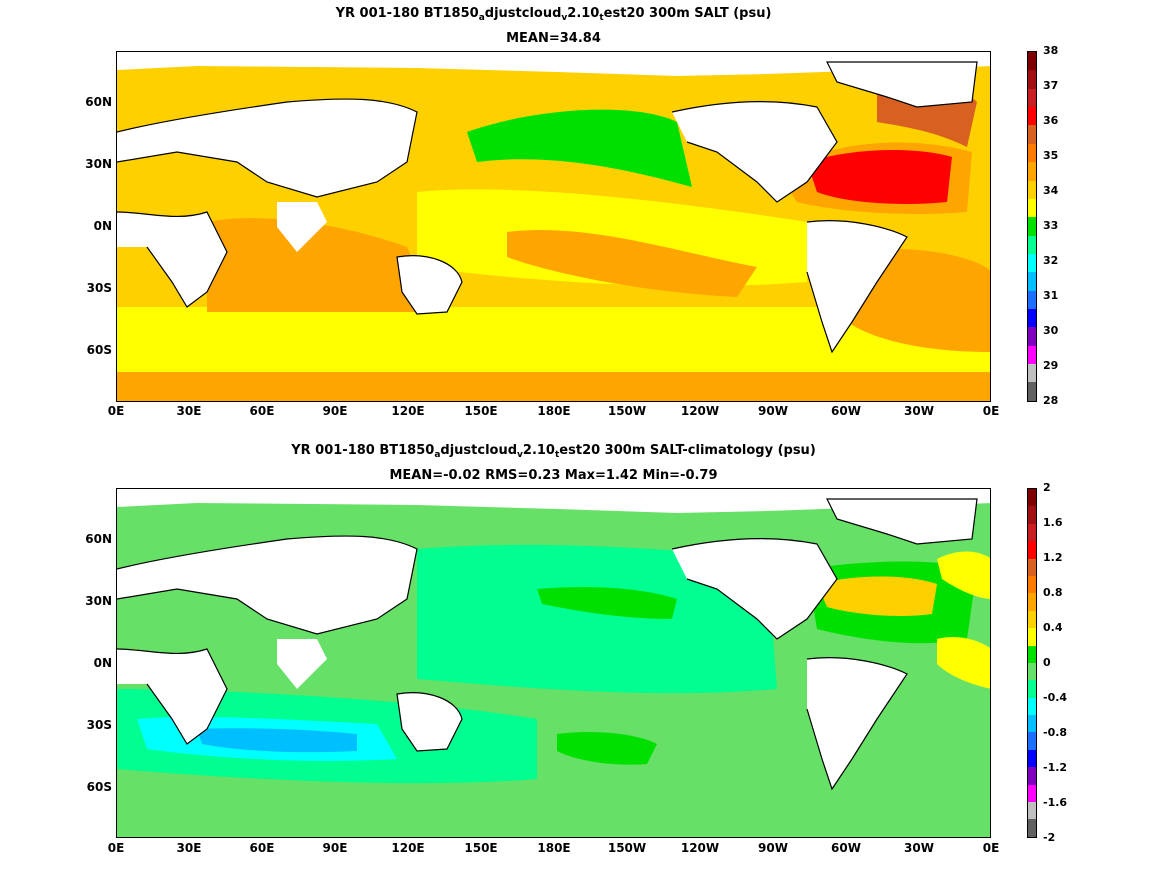 The height and width of the screenshot is (875, 1167). What do you see at coordinates (553, 475) in the screenshot?
I see `panel-subtitle: MEAN=-0.02 RMS=0.23 Max=1.42 Min=-0.79` at bounding box center [553, 475].